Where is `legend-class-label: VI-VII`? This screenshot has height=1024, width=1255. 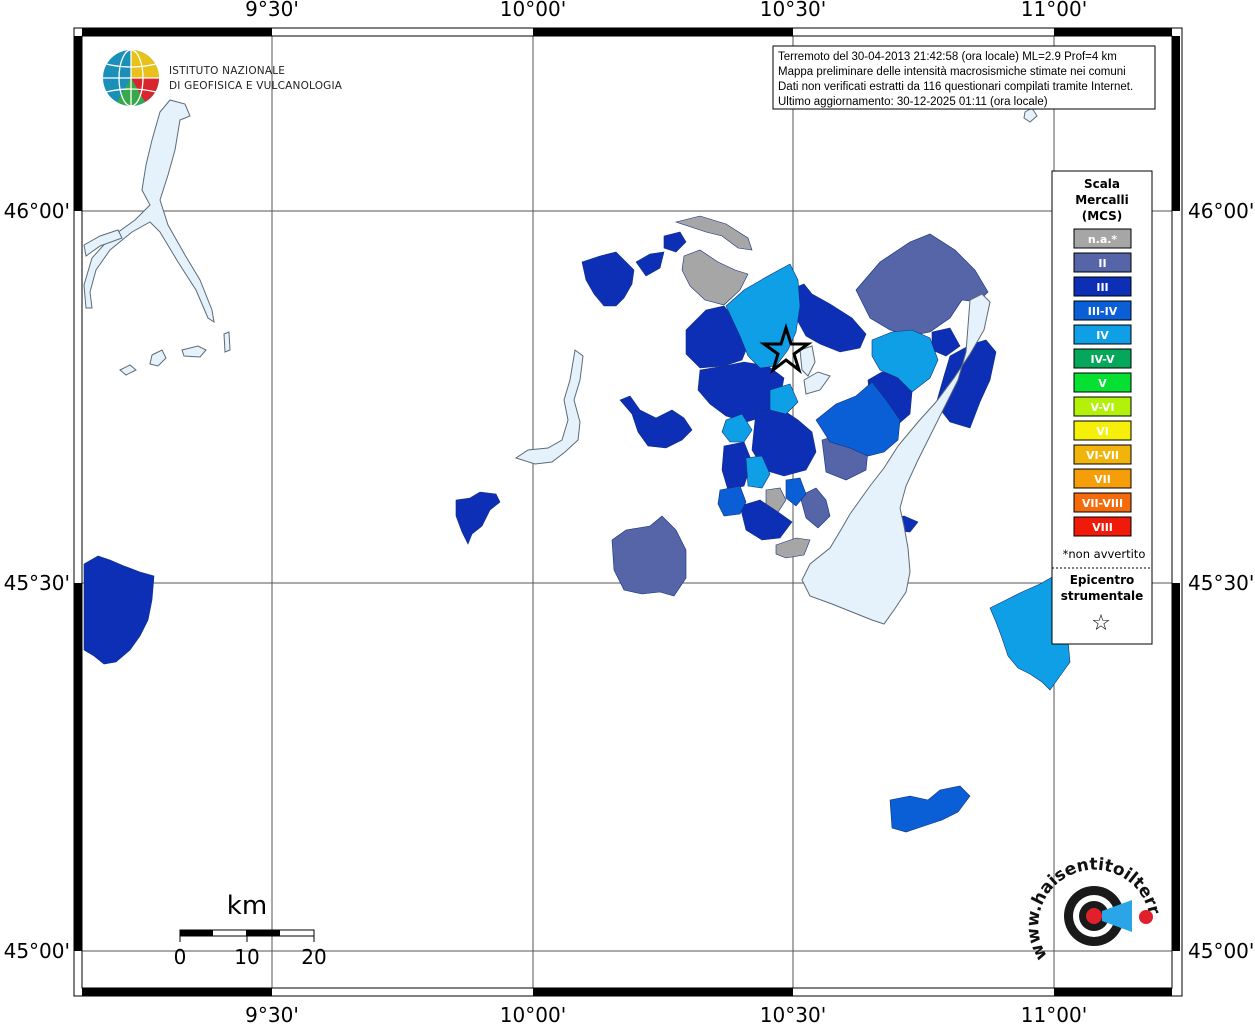 legend-class-label: VI-VII is located at coordinates (1102, 455).